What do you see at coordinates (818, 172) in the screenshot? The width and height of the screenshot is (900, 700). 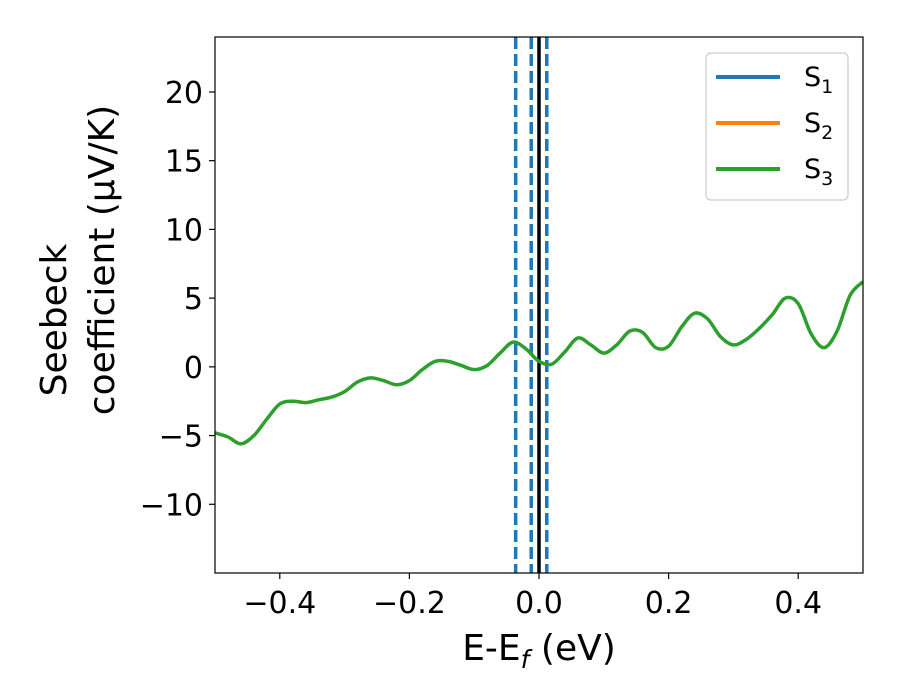 I see `legend-label-S3: S3` at bounding box center [818, 172].